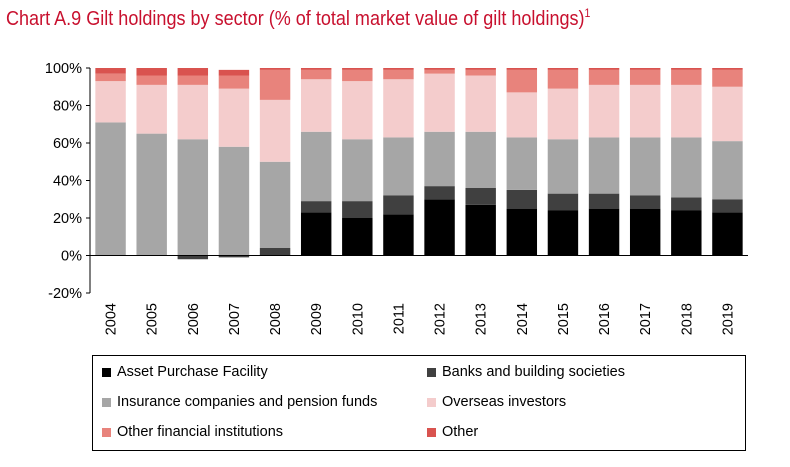  Describe the element at coordinates (460, 432) in the screenshot. I see `legend-label: Other` at that location.